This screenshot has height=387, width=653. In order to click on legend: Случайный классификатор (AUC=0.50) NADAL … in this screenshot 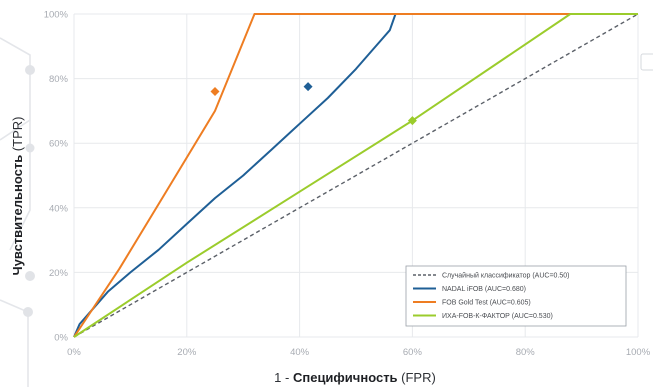, I will do `click(516, 296)`.